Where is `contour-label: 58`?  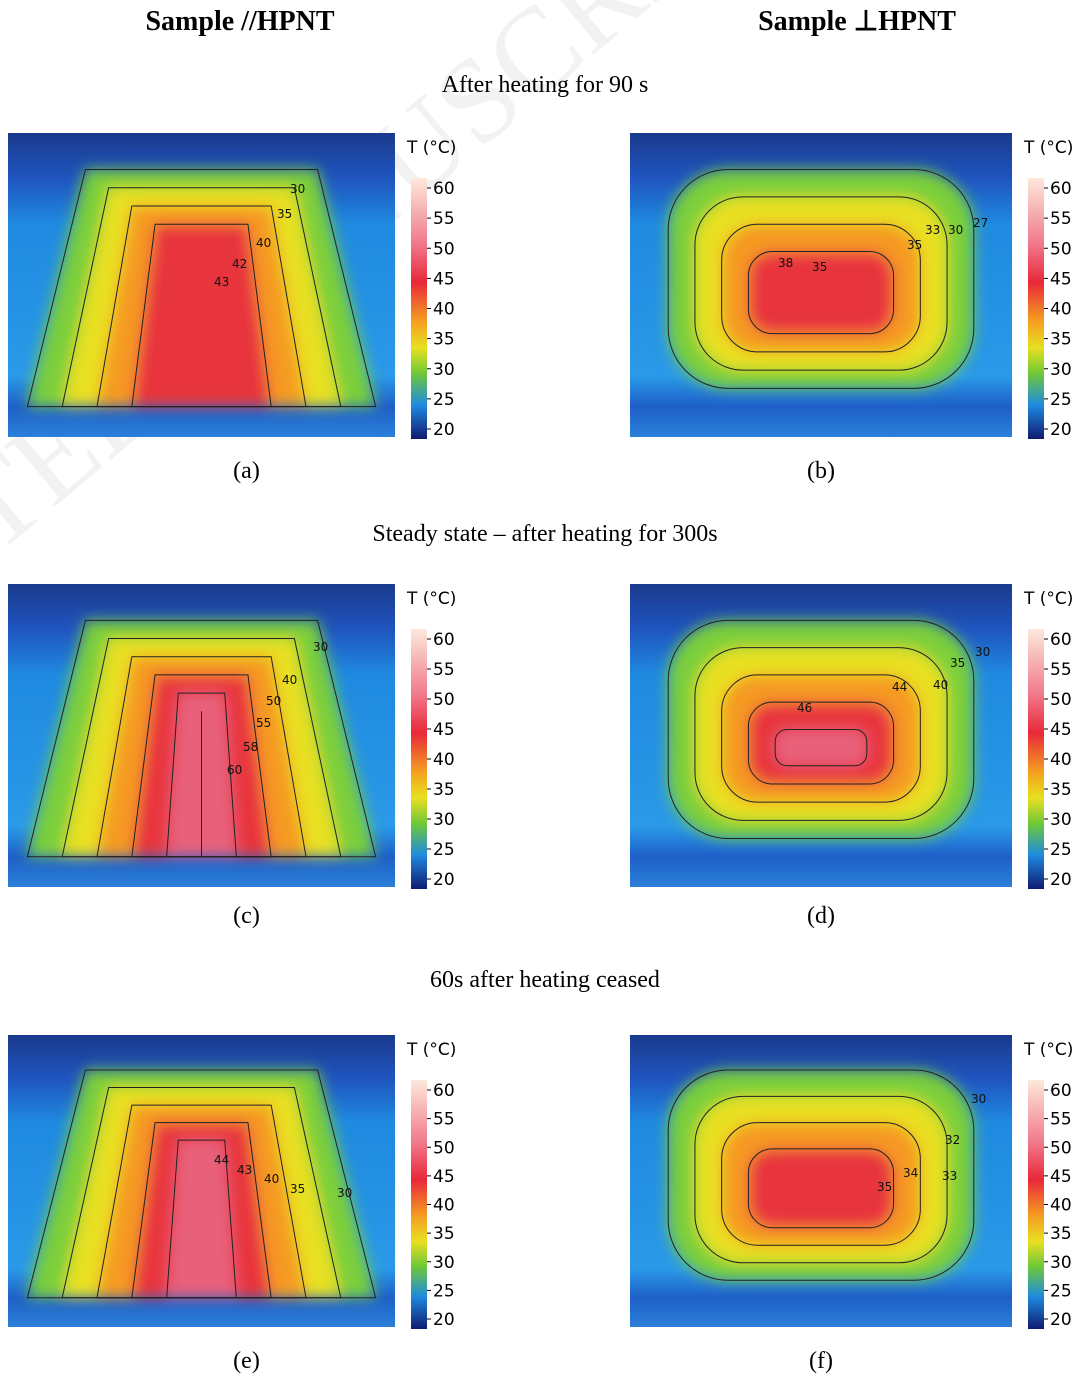 contour-label: 58 is located at coordinates (250, 747).